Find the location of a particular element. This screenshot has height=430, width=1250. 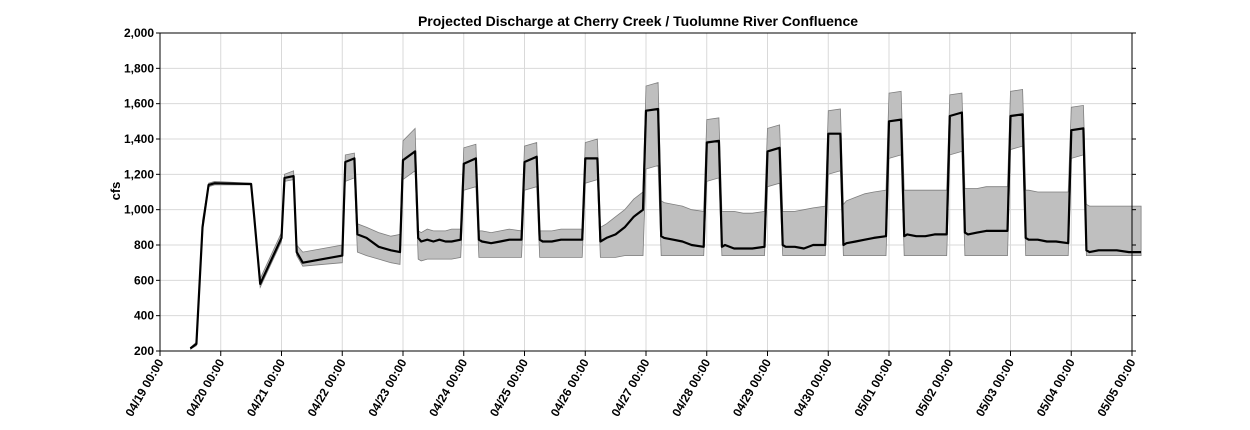

x-tick-label: 04/26 00:00 is located at coordinates (570, 387).